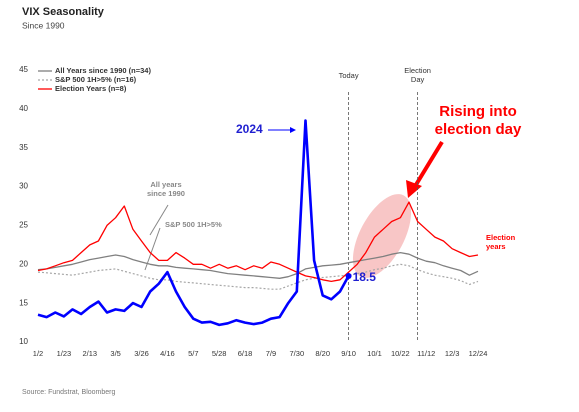 The image size is (579, 412). Describe the element at coordinates (249, 129) in the screenshot. I see `series-label: 2024` at that location.